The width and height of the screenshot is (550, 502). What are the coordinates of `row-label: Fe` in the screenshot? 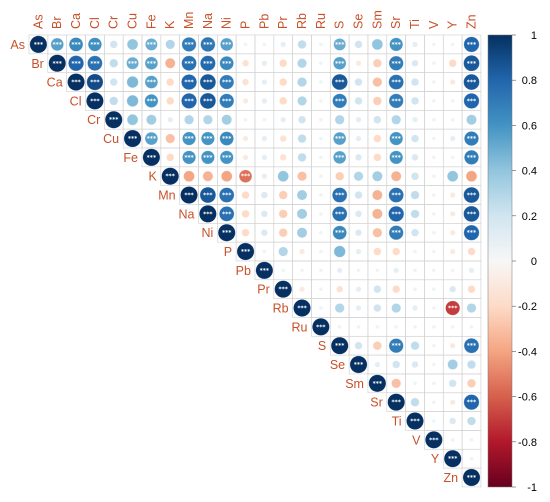 It's located at (130, 158).